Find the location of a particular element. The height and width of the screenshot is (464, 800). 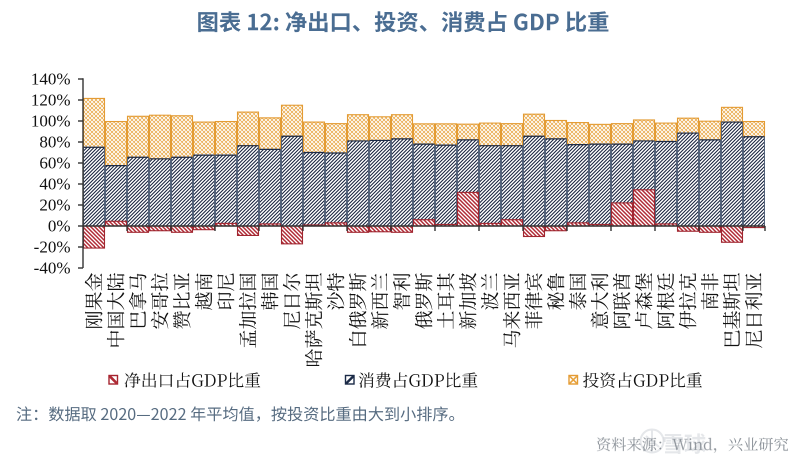

svg-text: 100% is located at coordinates (51, 121).